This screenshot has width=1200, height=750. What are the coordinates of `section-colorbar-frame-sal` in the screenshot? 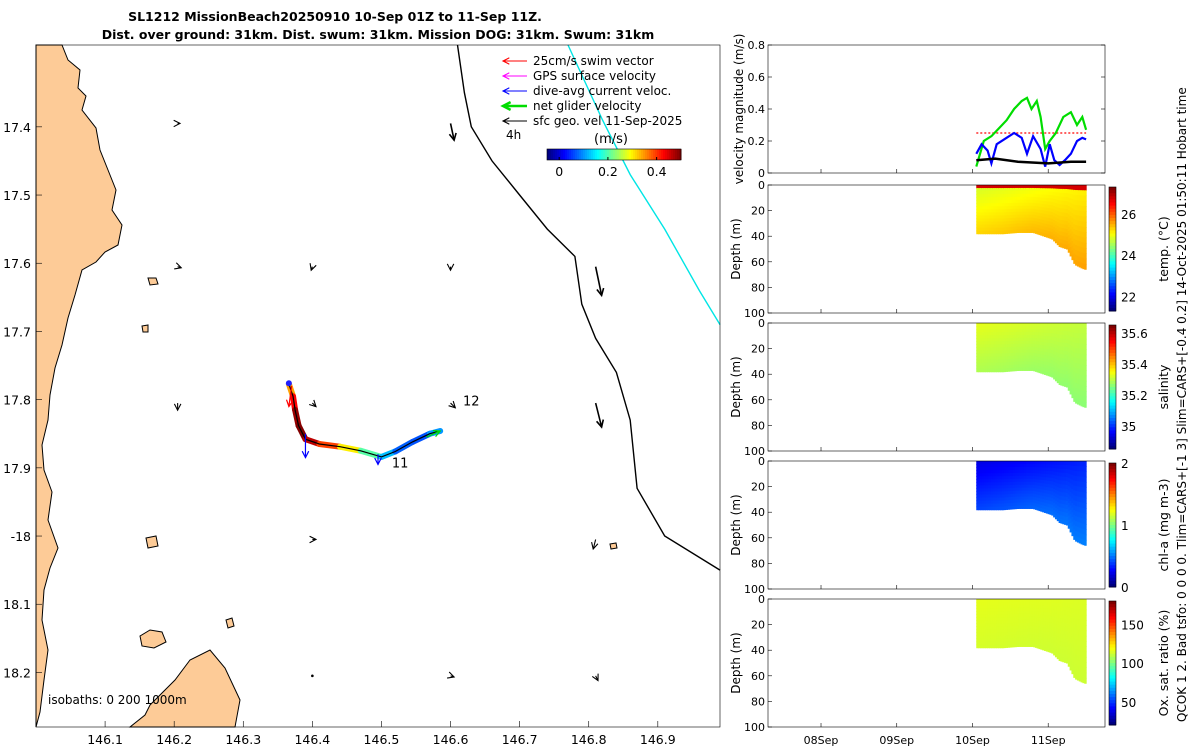 It's located at (1112, 387).